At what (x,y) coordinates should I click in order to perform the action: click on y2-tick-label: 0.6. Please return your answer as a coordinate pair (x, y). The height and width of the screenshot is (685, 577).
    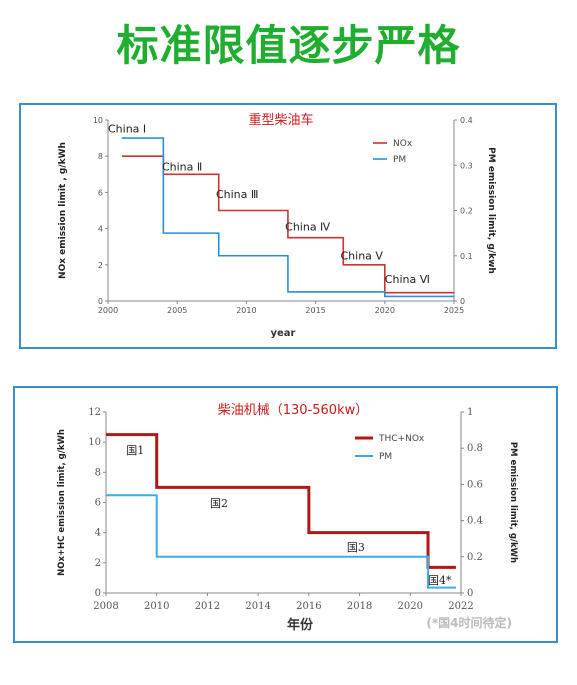
    Looking at the image, I should click on (475, 484).